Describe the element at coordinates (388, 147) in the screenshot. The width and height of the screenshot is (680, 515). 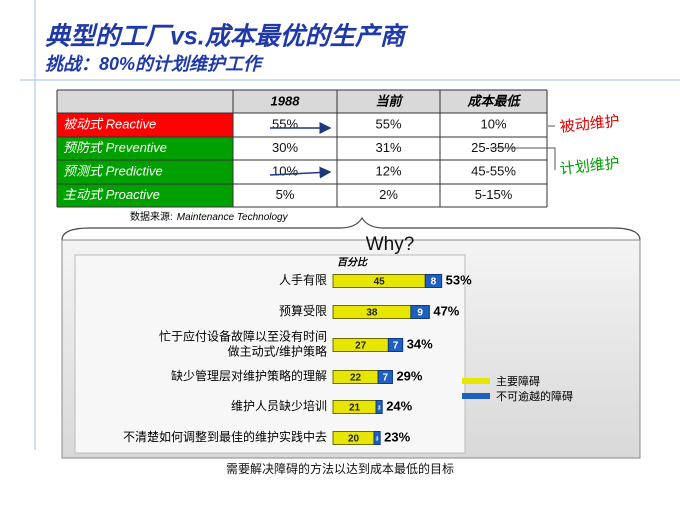
I see `cell: 31%` at that location.